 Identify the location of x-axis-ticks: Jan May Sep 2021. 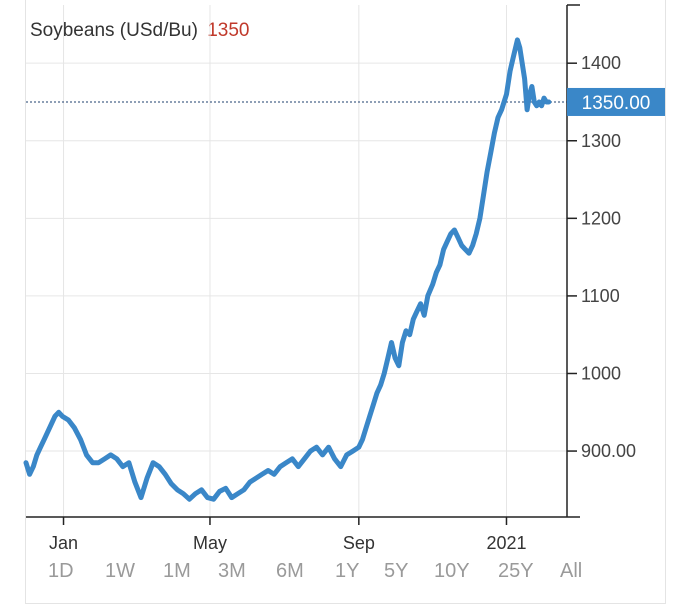
(288, 535).